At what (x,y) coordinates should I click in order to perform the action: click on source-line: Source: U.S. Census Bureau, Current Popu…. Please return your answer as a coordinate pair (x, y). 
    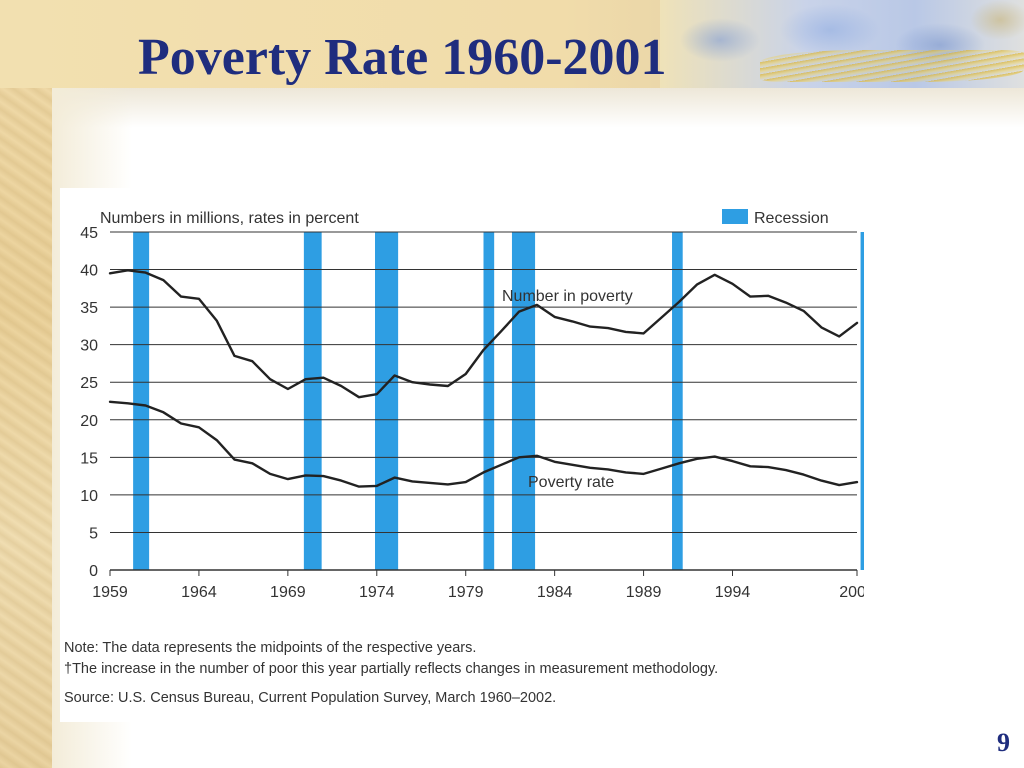
    Looking at the image, I should click on (310, 698).